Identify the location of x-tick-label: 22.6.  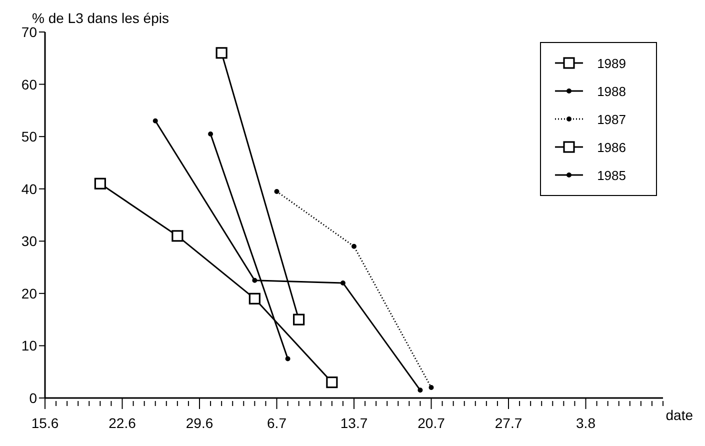
(122, 423).